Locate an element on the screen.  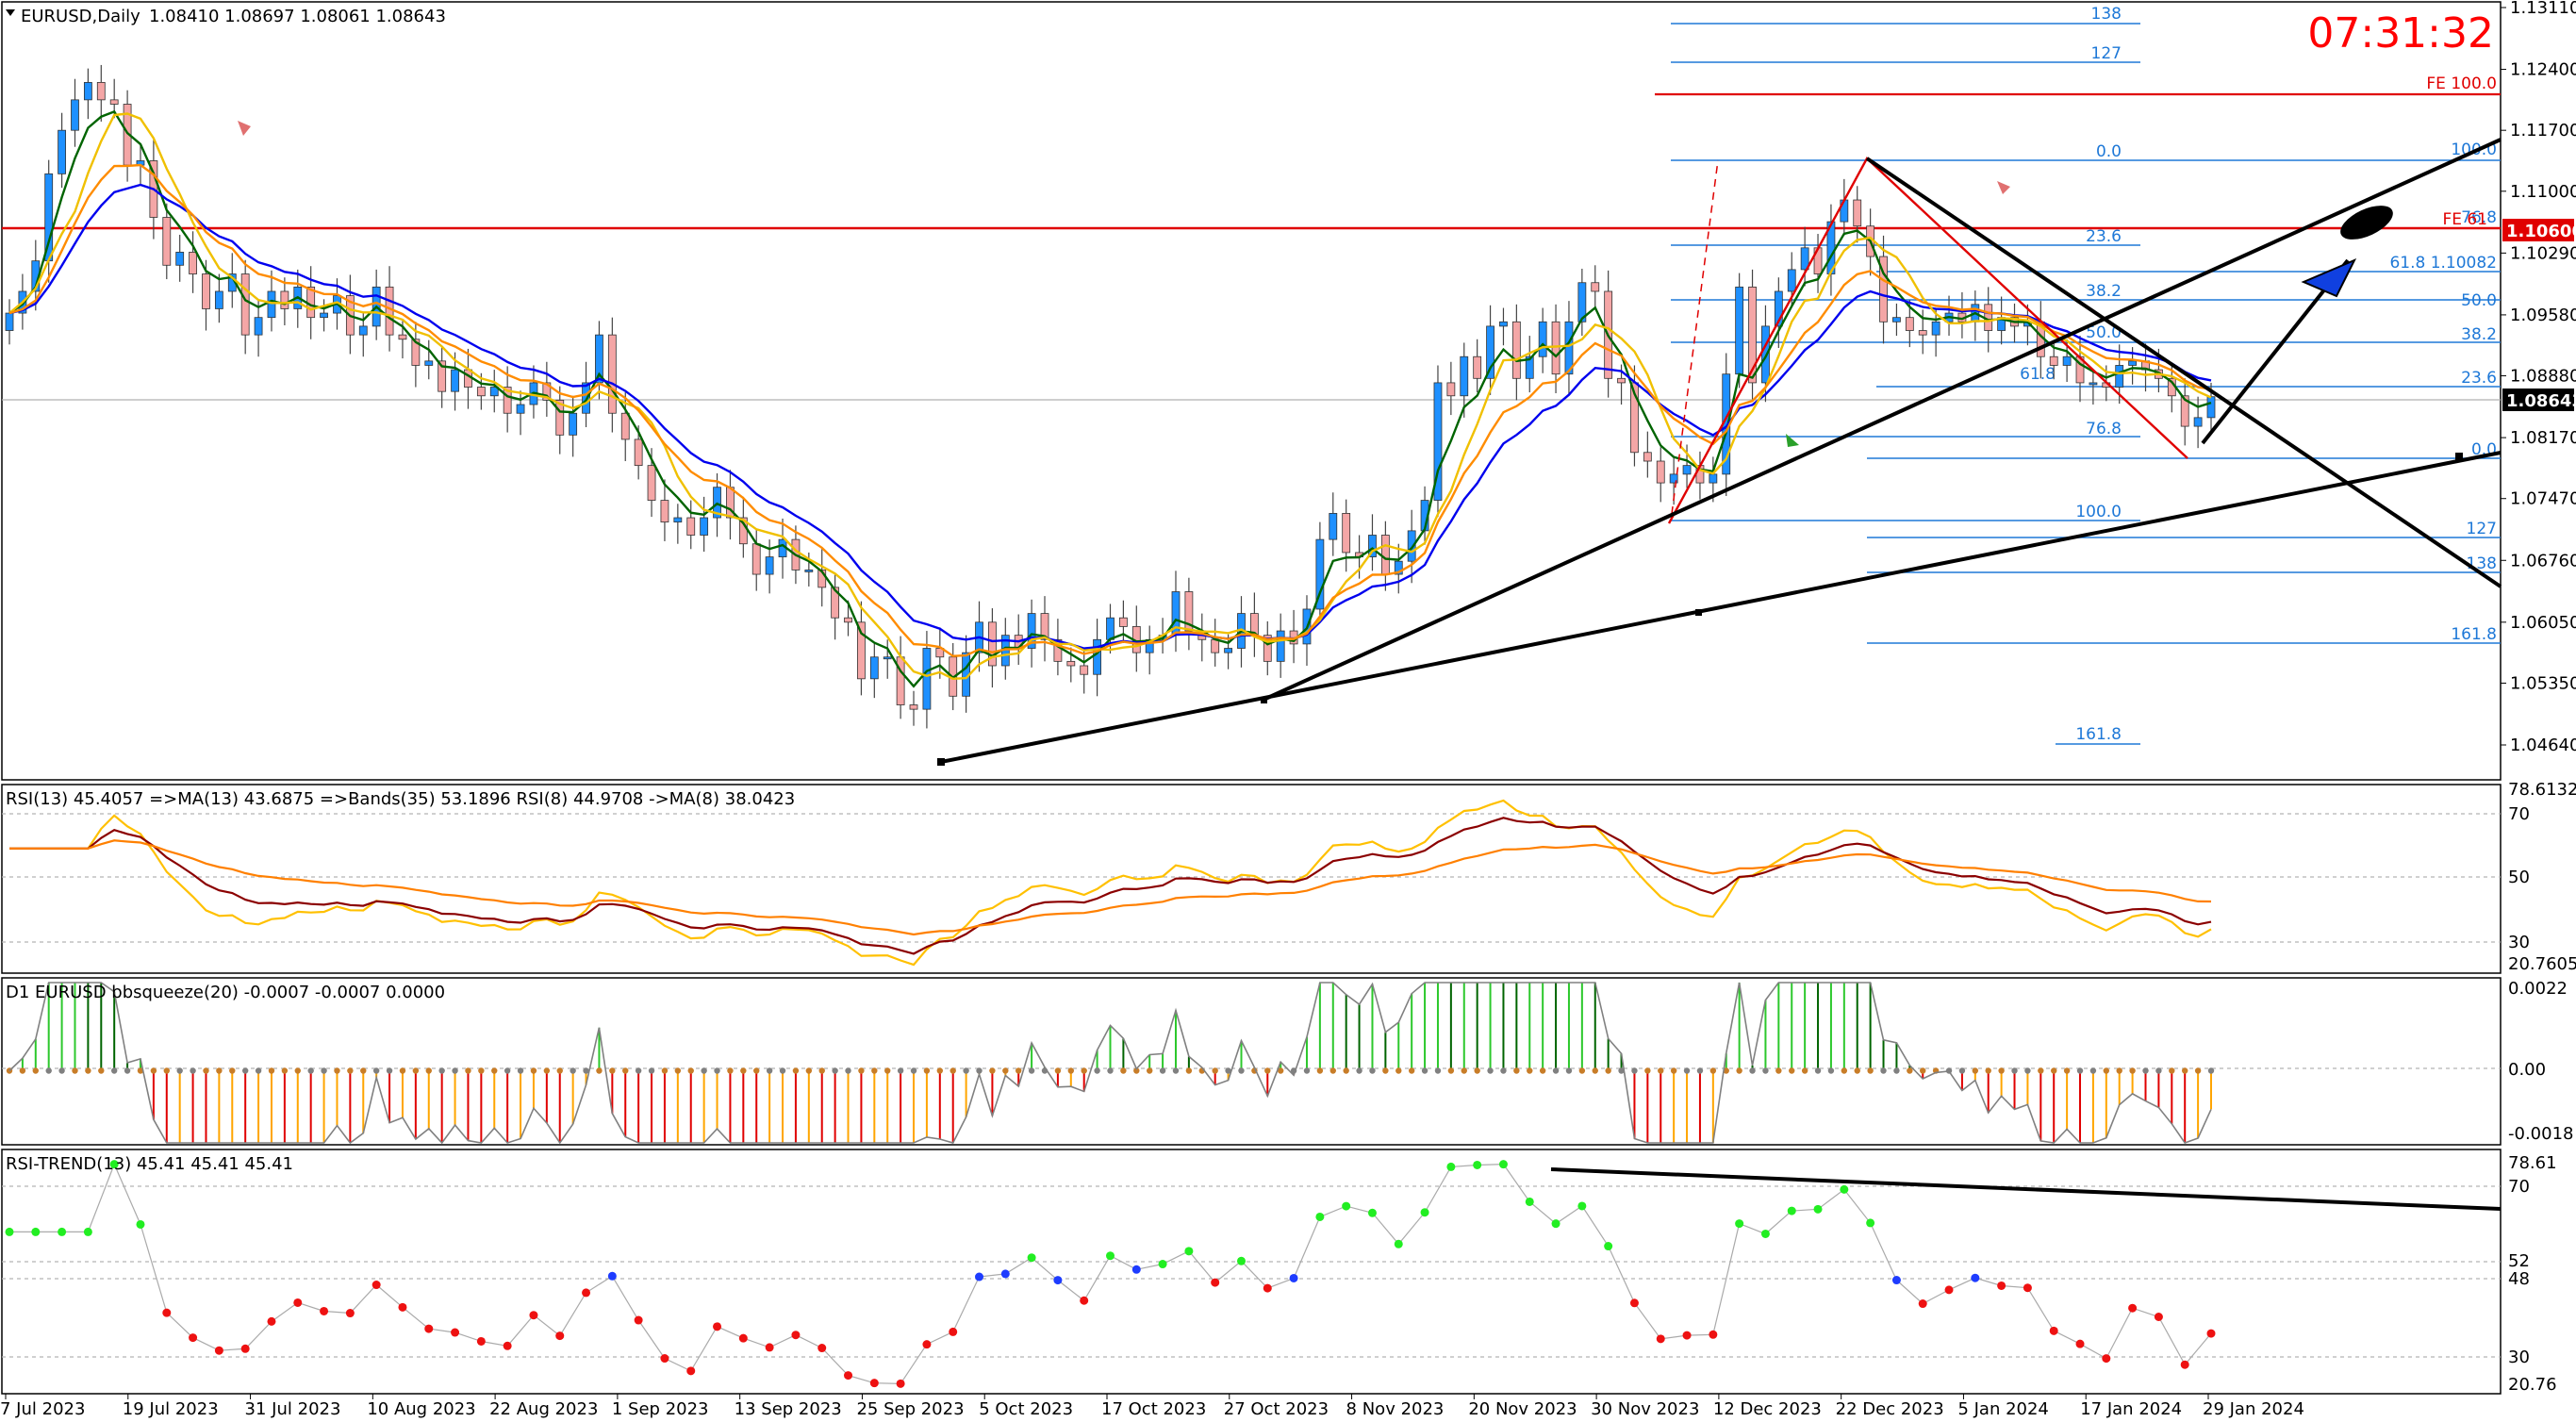
date-tick-label: 20 Nov 2023 is located at coordinates (1522, 1409).